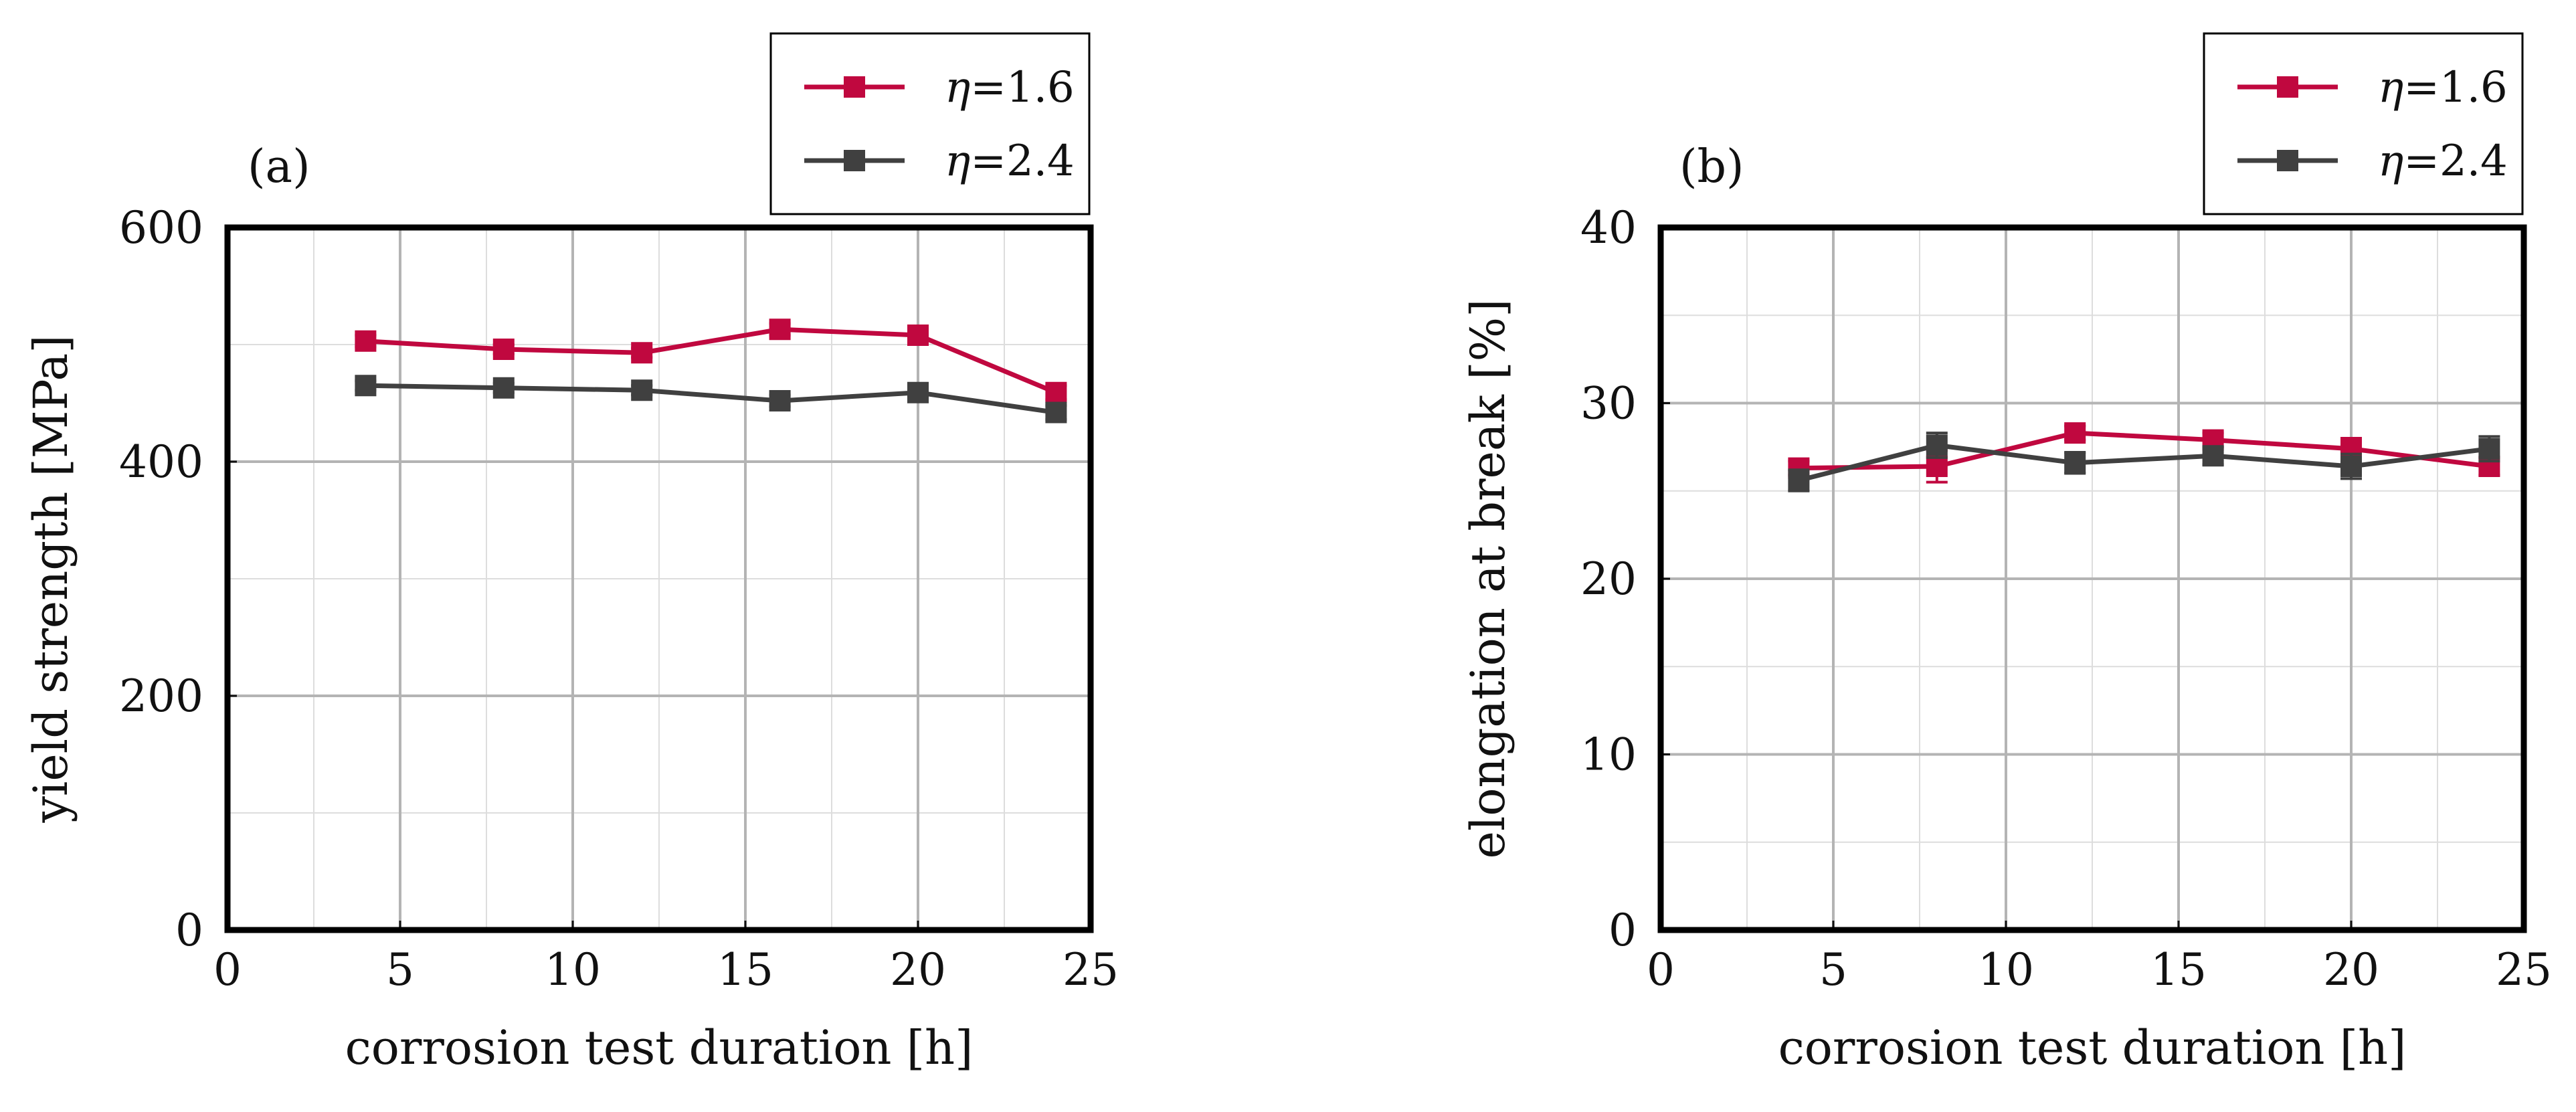 The height and width of the screenshot is (1112, 2576). Describe the element at coordinates (1608, 228) in the screenshot. I see `y-tick-label: 40` at that location.